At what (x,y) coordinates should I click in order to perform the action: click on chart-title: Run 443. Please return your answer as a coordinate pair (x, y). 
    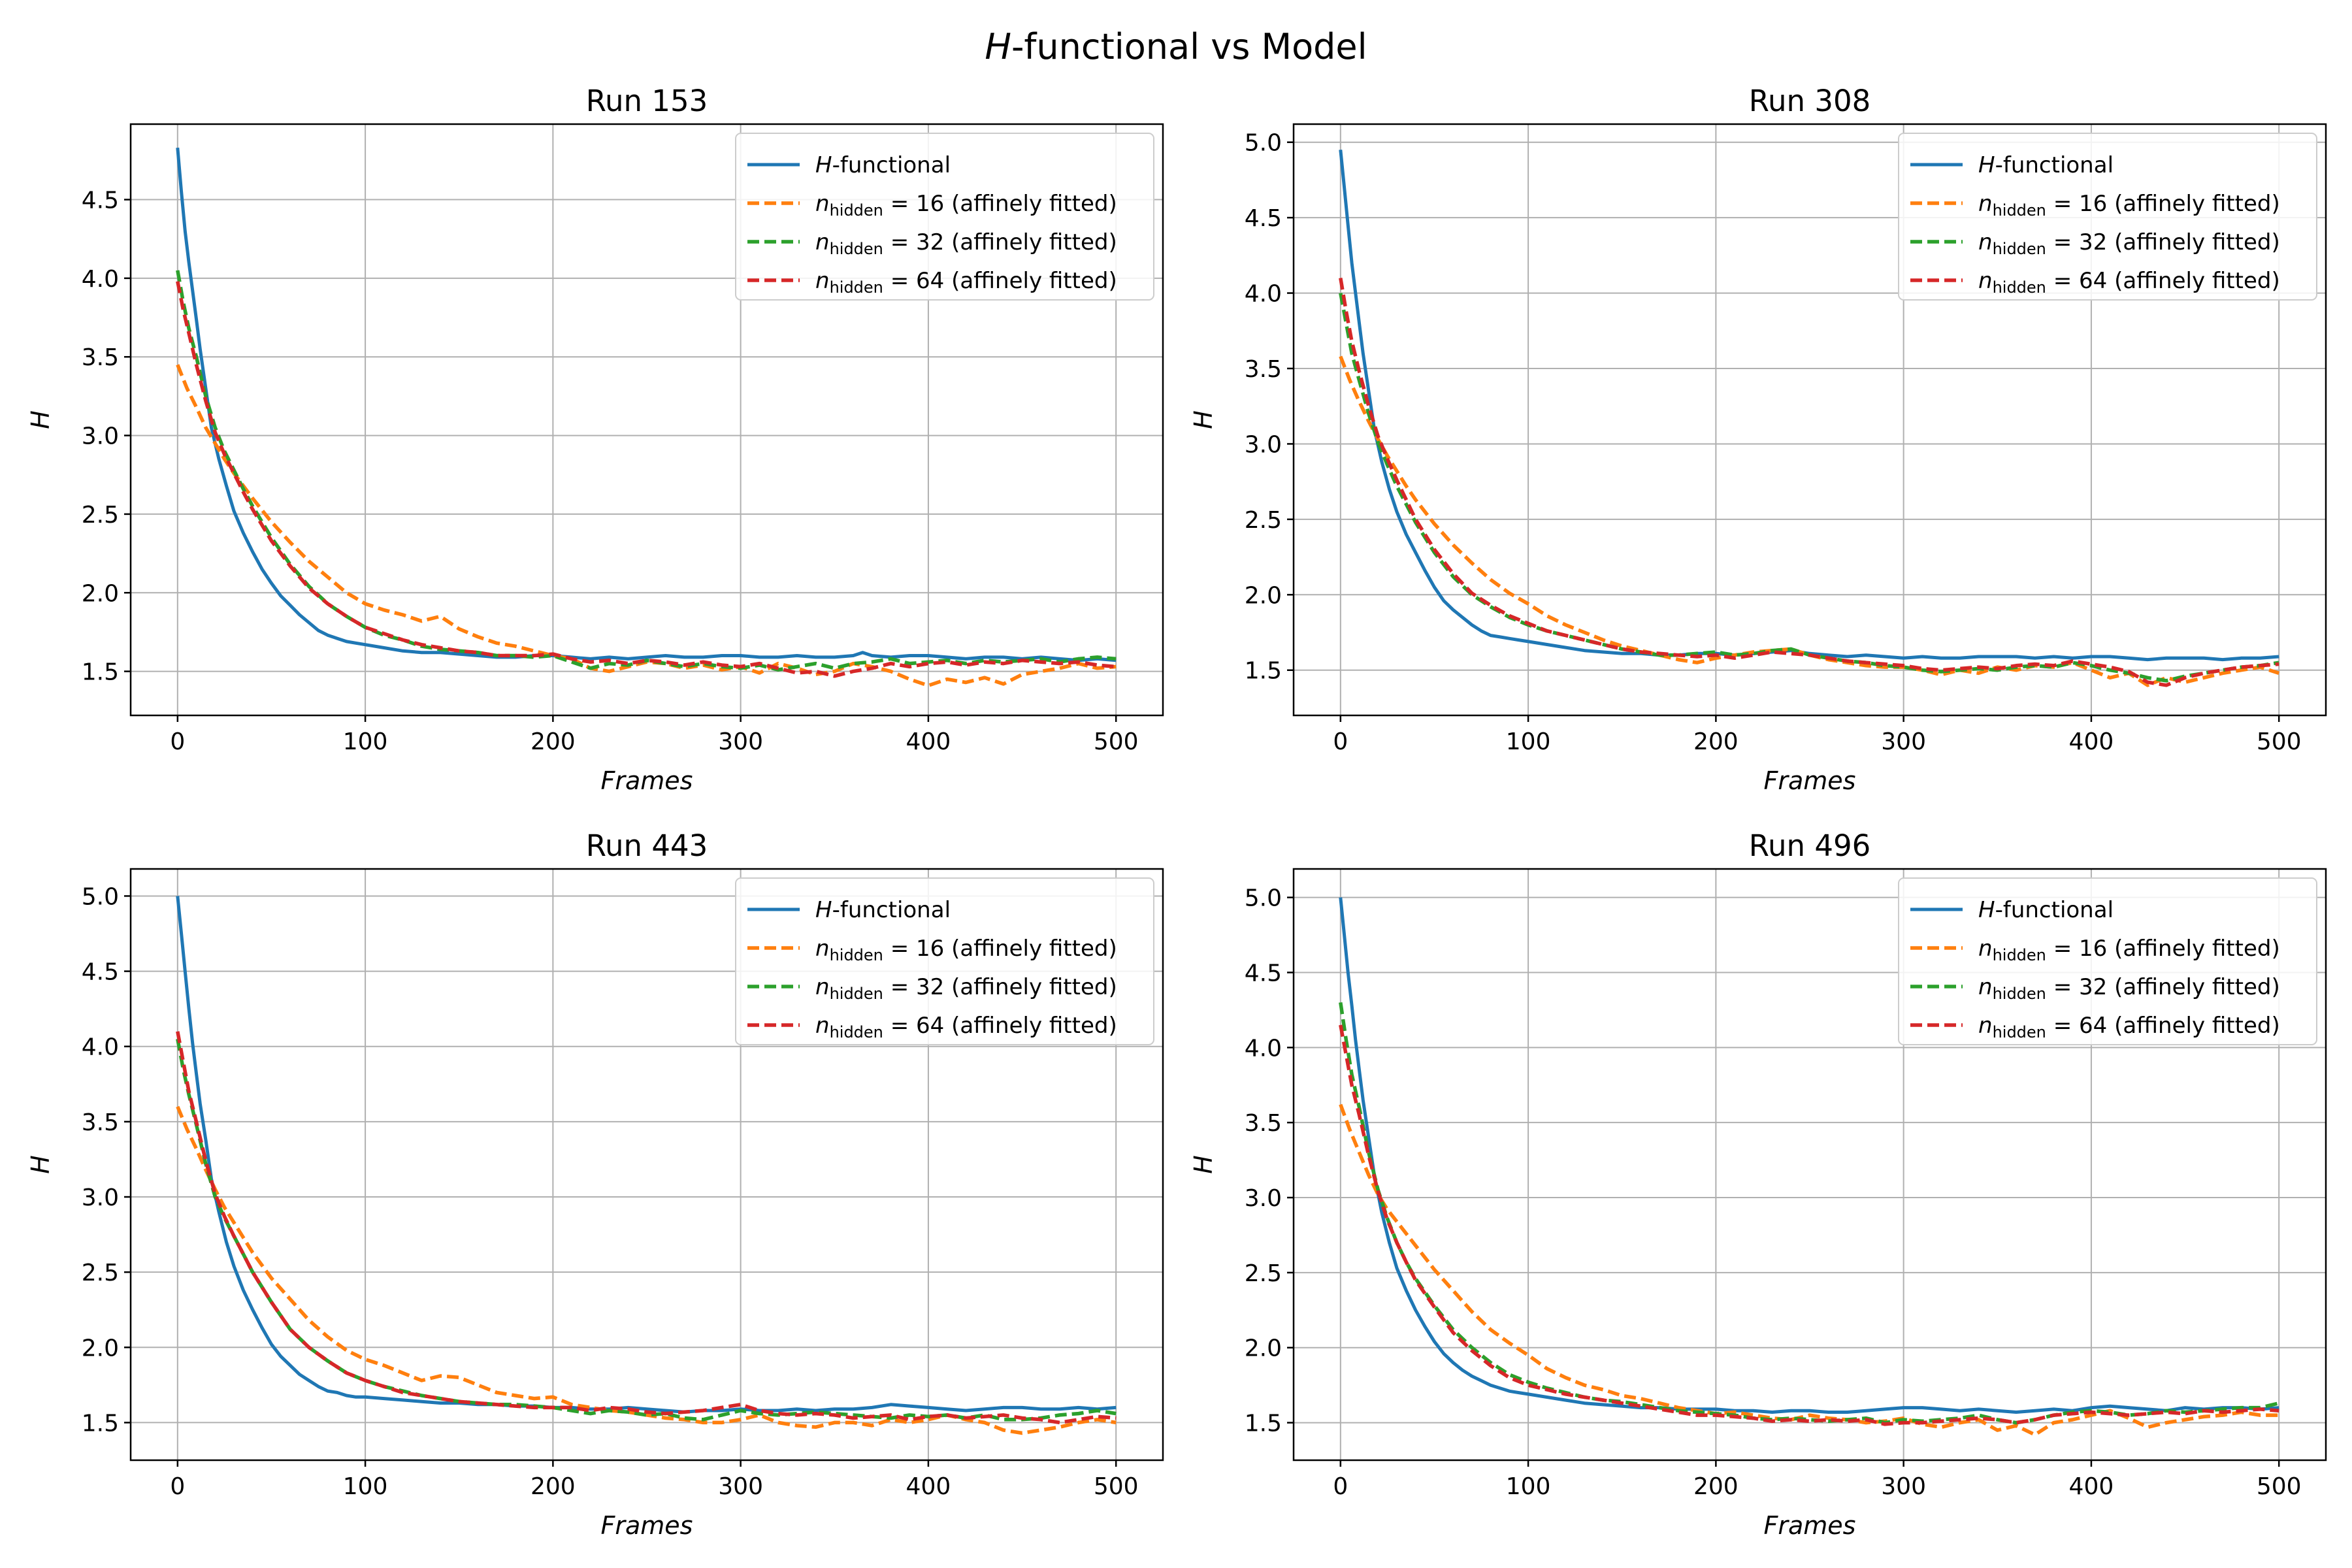
    Looking at the image, I should click on (647, 845).